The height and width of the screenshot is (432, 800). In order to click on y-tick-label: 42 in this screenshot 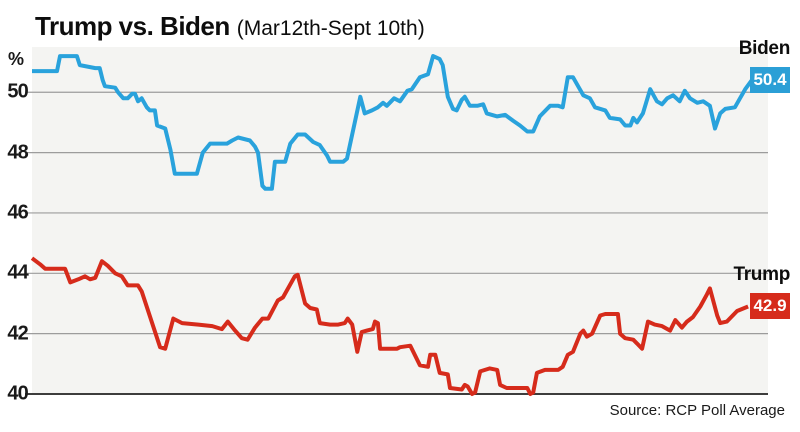, I will do `click(17, 333)`.